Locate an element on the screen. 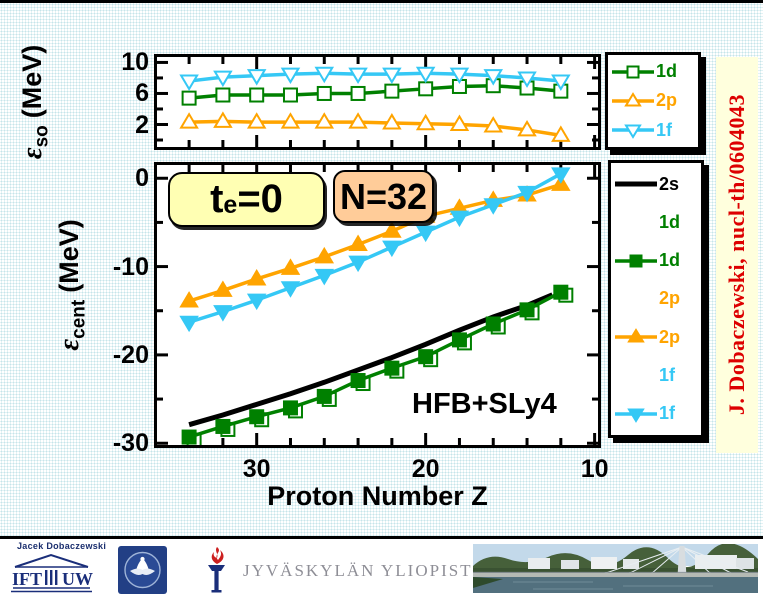  spin-orbit-chart is located at coordinates (377, 102).